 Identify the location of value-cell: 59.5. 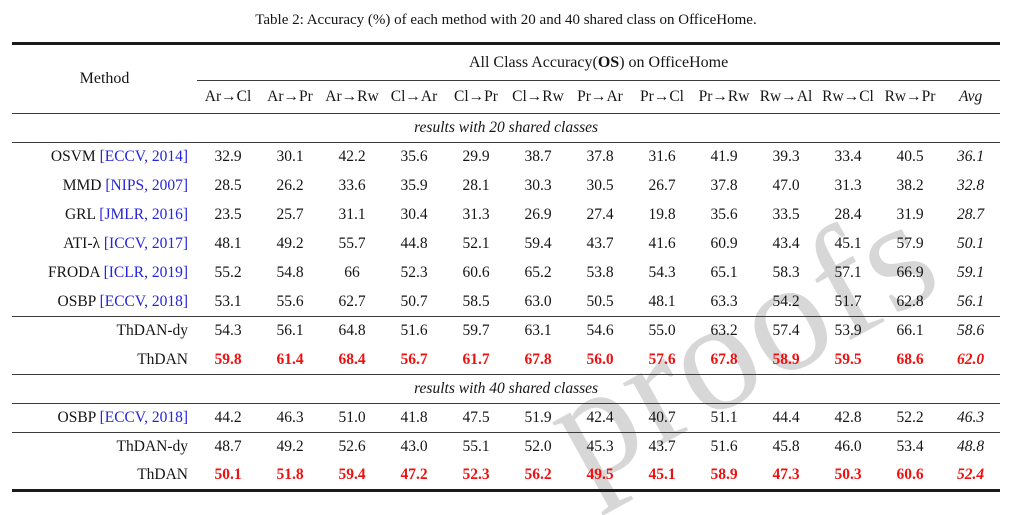
(848, 359).